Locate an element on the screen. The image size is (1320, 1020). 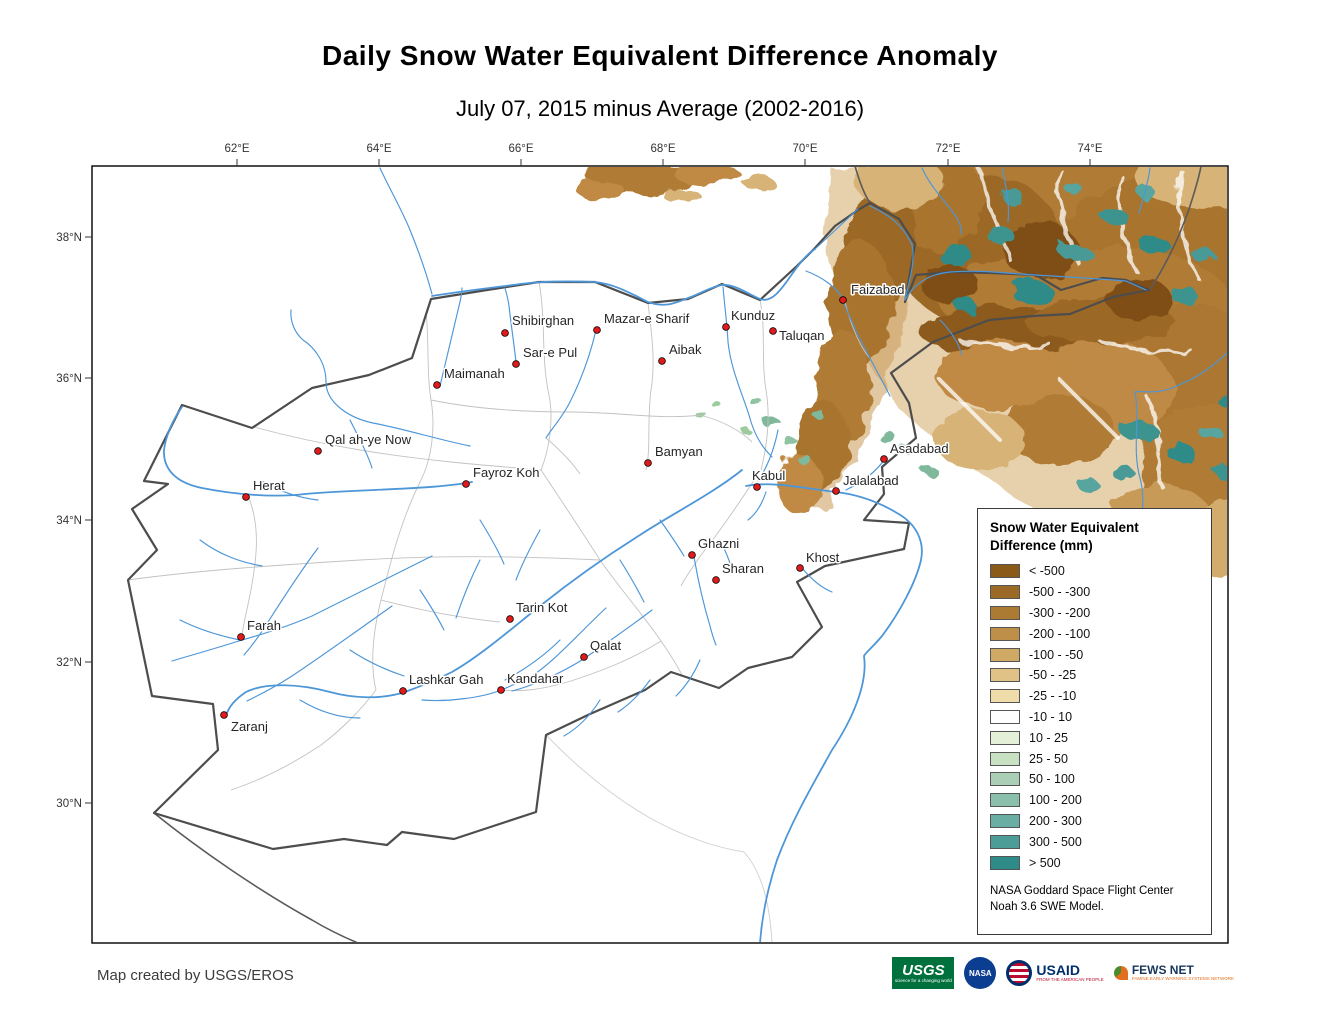
city-label-qalat: Qalat is located at coordinates (605, 645).